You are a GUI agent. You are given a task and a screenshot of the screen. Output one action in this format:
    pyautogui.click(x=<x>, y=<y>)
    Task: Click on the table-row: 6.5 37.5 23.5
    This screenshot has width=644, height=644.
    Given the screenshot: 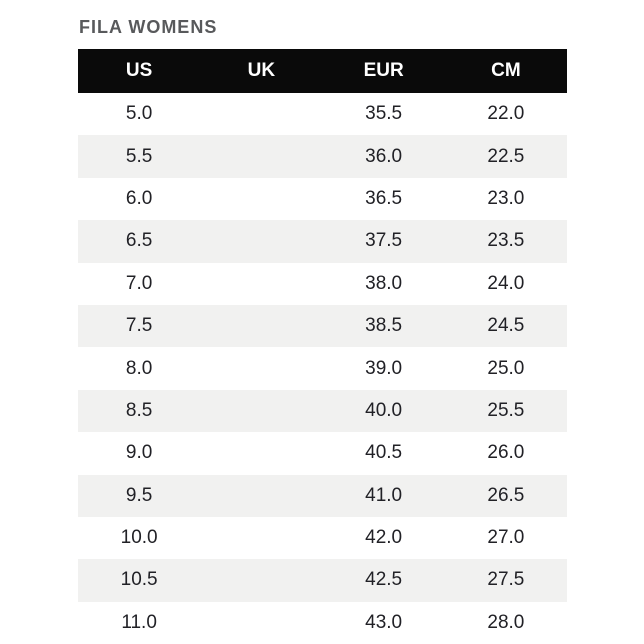 What is the action you would take?
    pyautogui.click(x=322, y=241)
    